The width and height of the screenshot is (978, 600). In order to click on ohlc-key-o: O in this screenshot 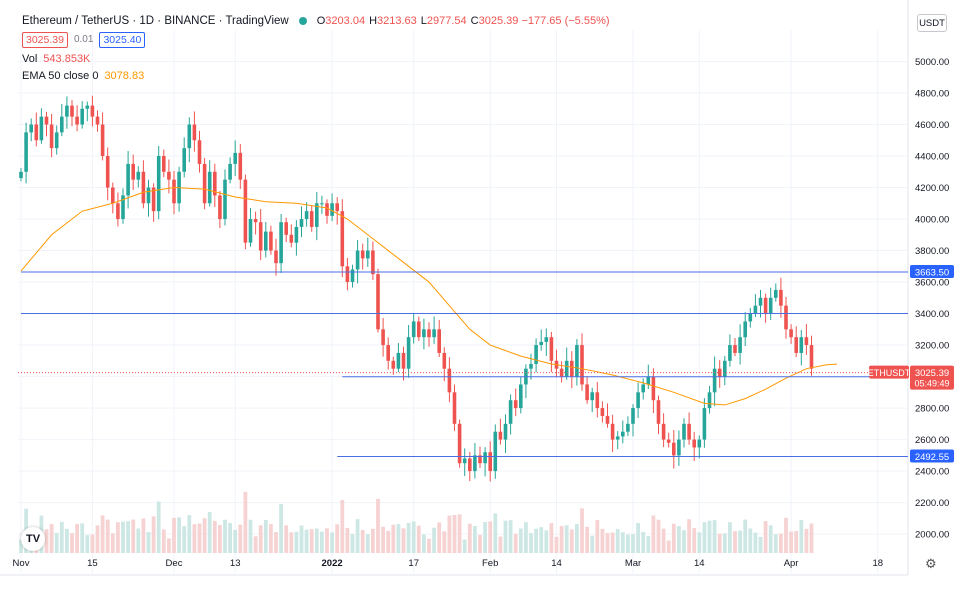, I will do `click(321, 21)`.